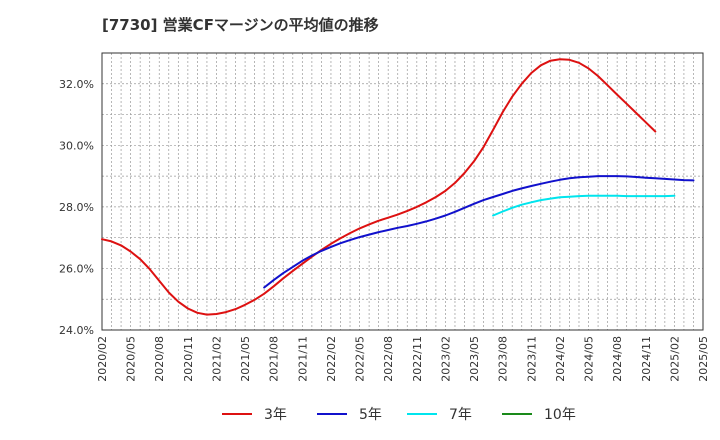 Image resolution: width=720 pixels, height=440 pixels. What do you see at coordinates (399, 415) in the screenshot?
I see `legend: 3年 5年 7年 10年` at bounding box center [399, 415].